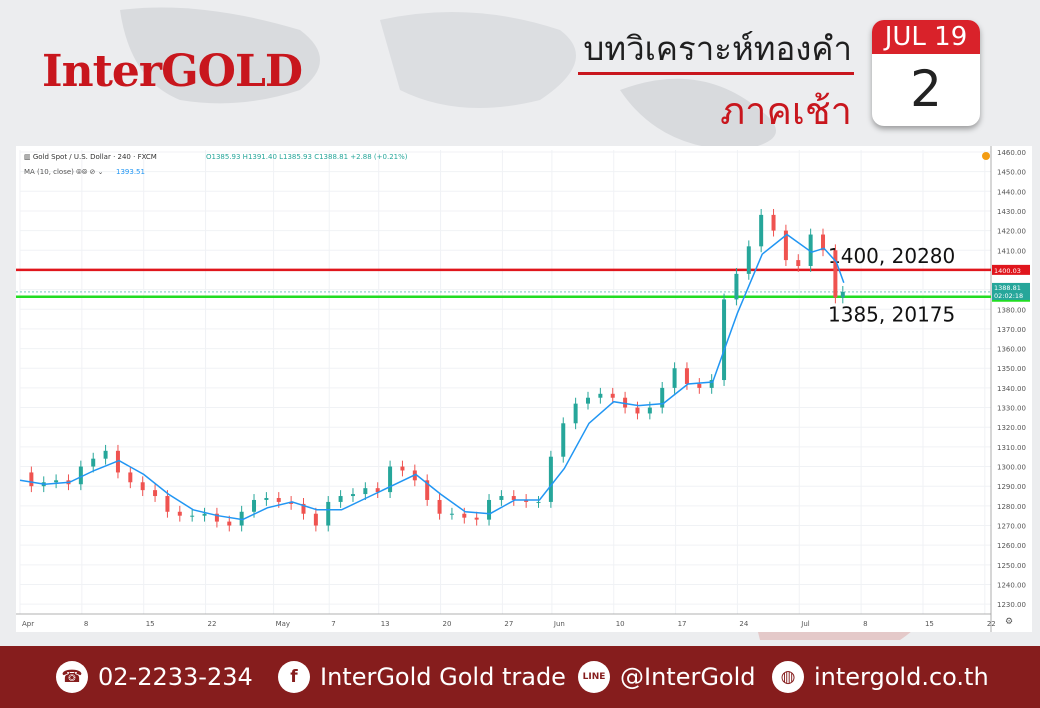 The width and height of the screenshot is (1040, 708). What do you see at coordinates (443, 677) in the screenshot?
I see `footer-facebook-text: InterGold Gold trade` at bounding box center [443, 677].